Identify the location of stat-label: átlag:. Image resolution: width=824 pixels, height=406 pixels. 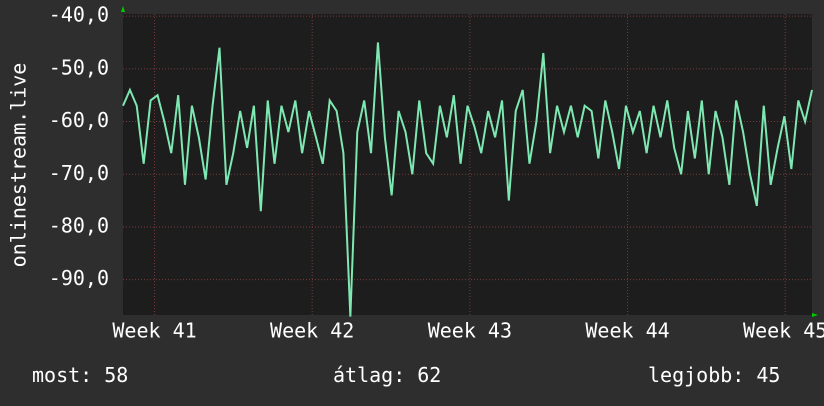
(369, 375).